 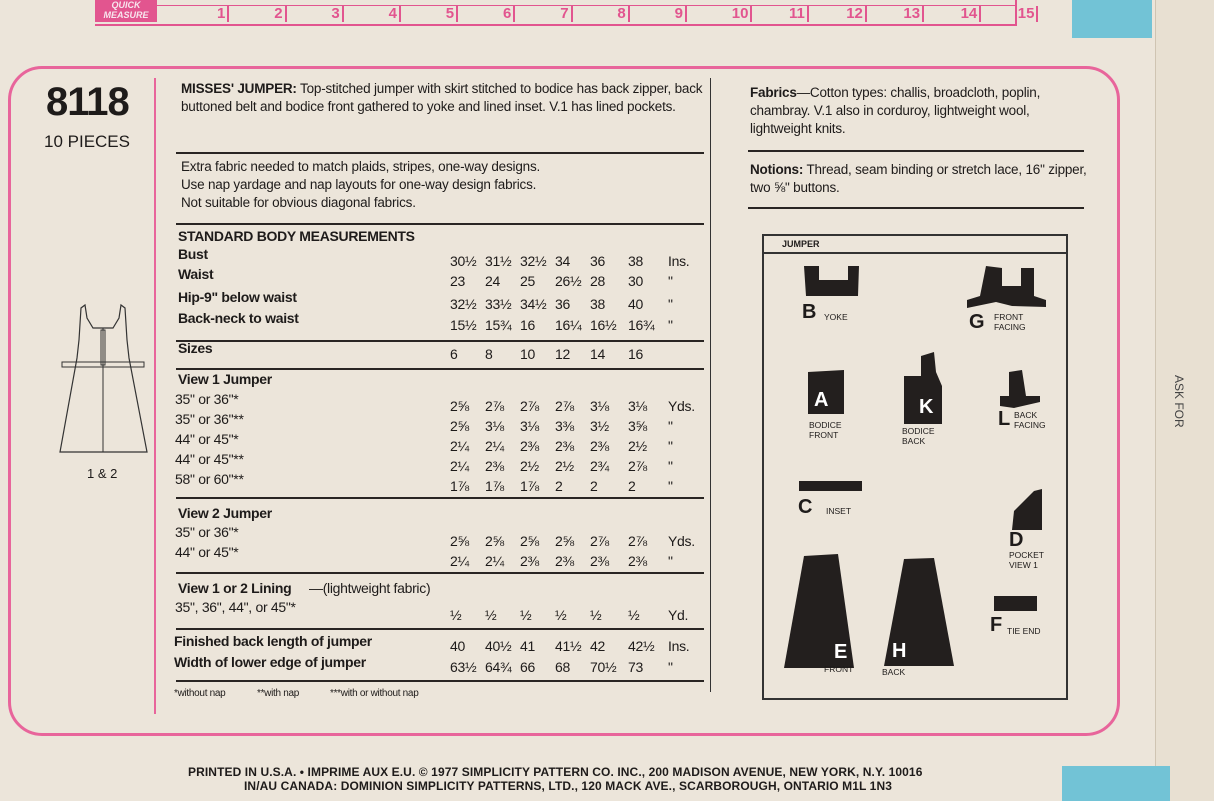 I want to click on section-title: View 1 or 2 Lining, so click(x=235, y=588).